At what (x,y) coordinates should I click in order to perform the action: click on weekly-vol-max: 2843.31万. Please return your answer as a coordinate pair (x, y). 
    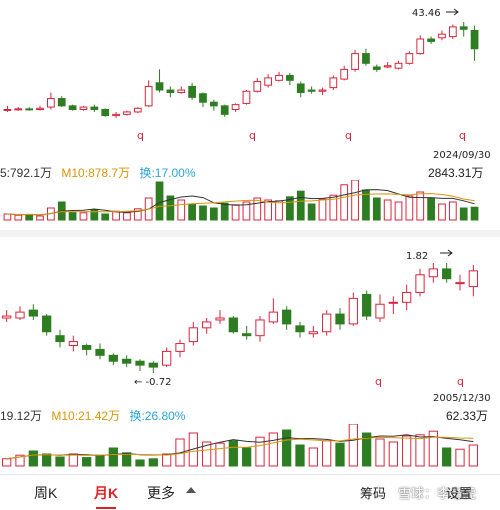
    Looking at the image, I should click on (456, 173).